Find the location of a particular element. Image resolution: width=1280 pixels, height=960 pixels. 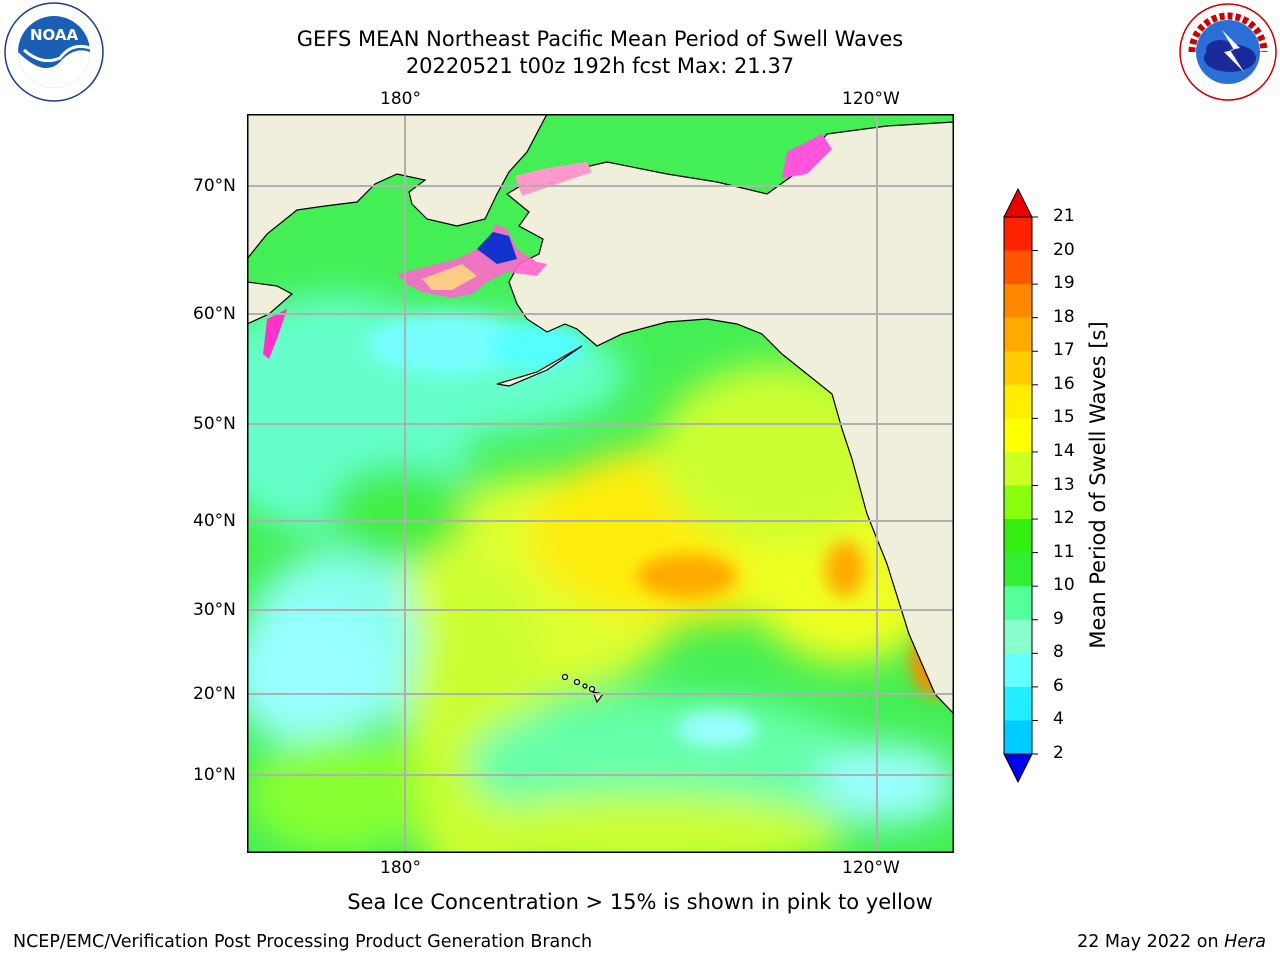

colorbar-tick-label: 13 is located at coordinates (1064, 484).